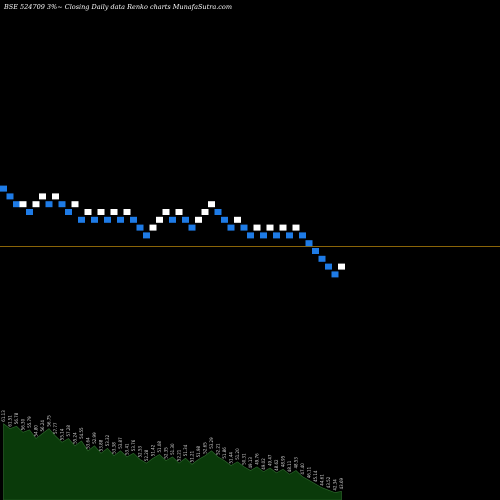 Image resolution: width=500 pixels, height=500 pixels. I want to click on volume-label: 48.62, so click(276, 465).